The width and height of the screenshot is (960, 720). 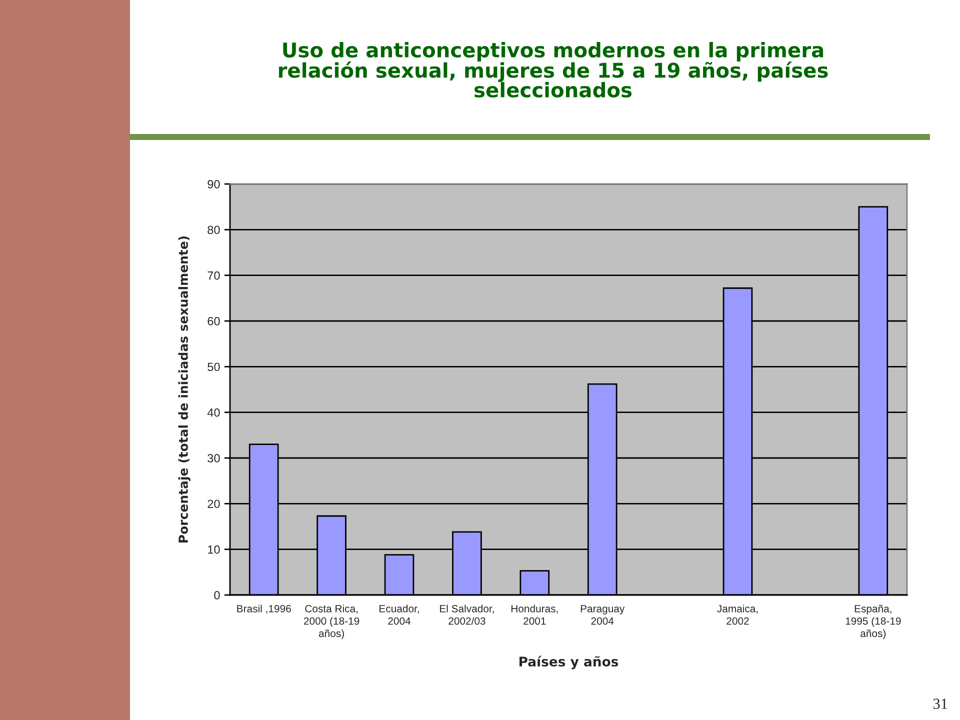 What do you see at coordinates (873, 622) in the screenshot?
I see `x-tick-label: España, 1995 (18-19 años)` at bounding box center [873, 622].